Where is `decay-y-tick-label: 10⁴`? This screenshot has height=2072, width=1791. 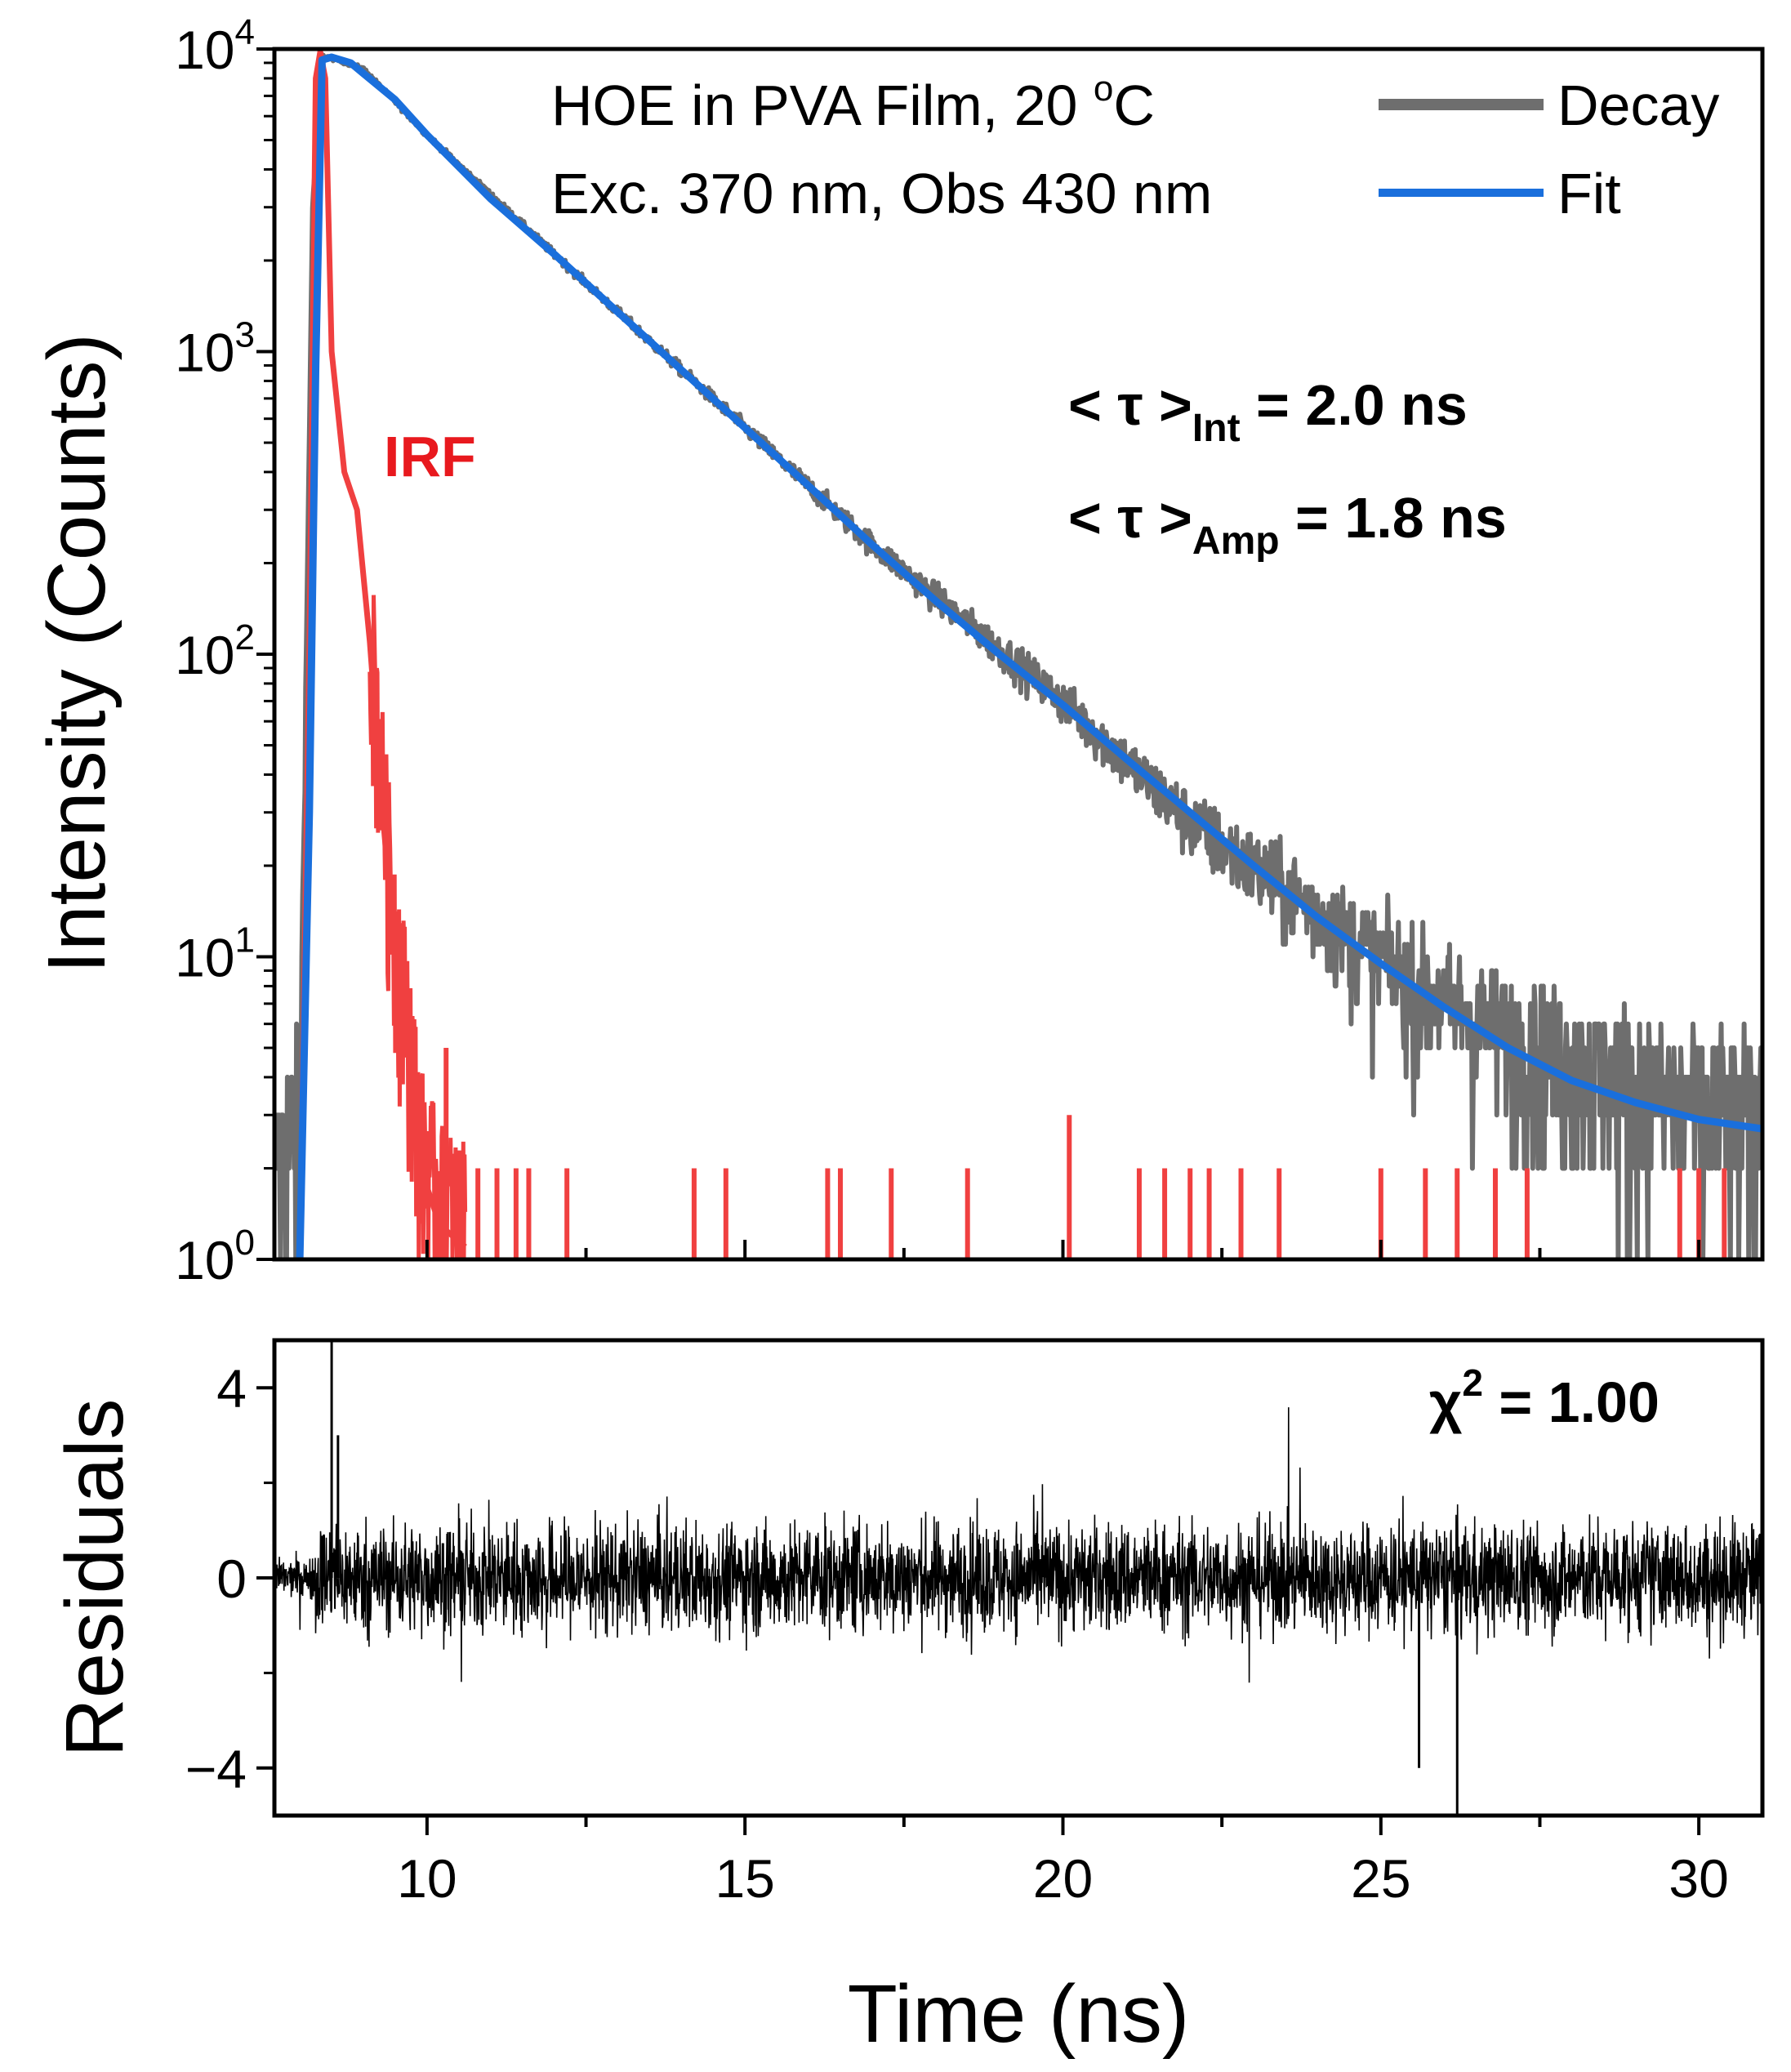
decay-y-tick-label: 10⁴ is located at coordinates (215, 46).